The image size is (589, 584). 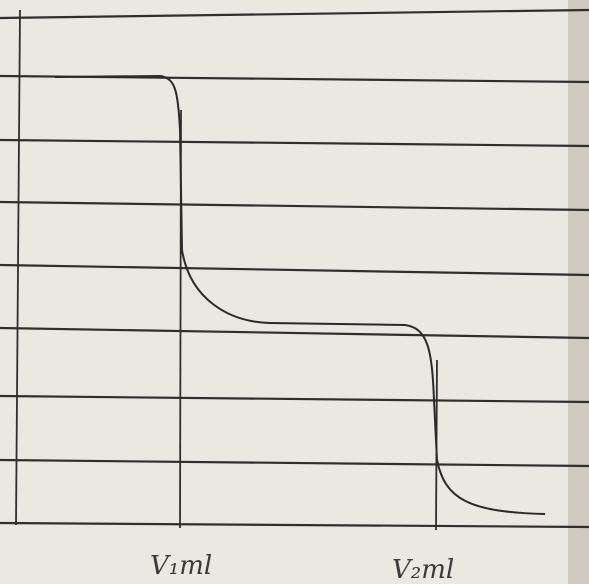 I want to click on v1-label: V₁ml, so click(x=181, y=566).